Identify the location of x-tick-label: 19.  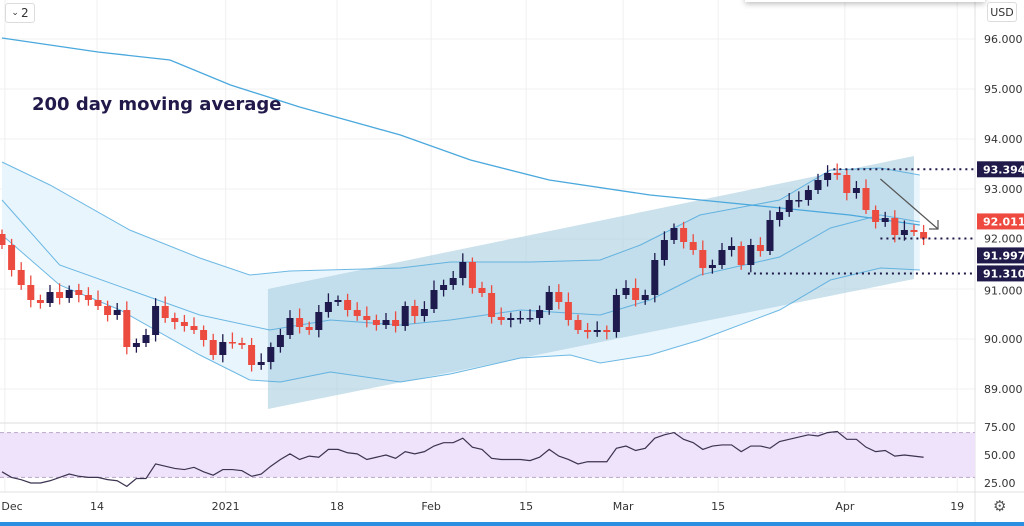
(957, 506).